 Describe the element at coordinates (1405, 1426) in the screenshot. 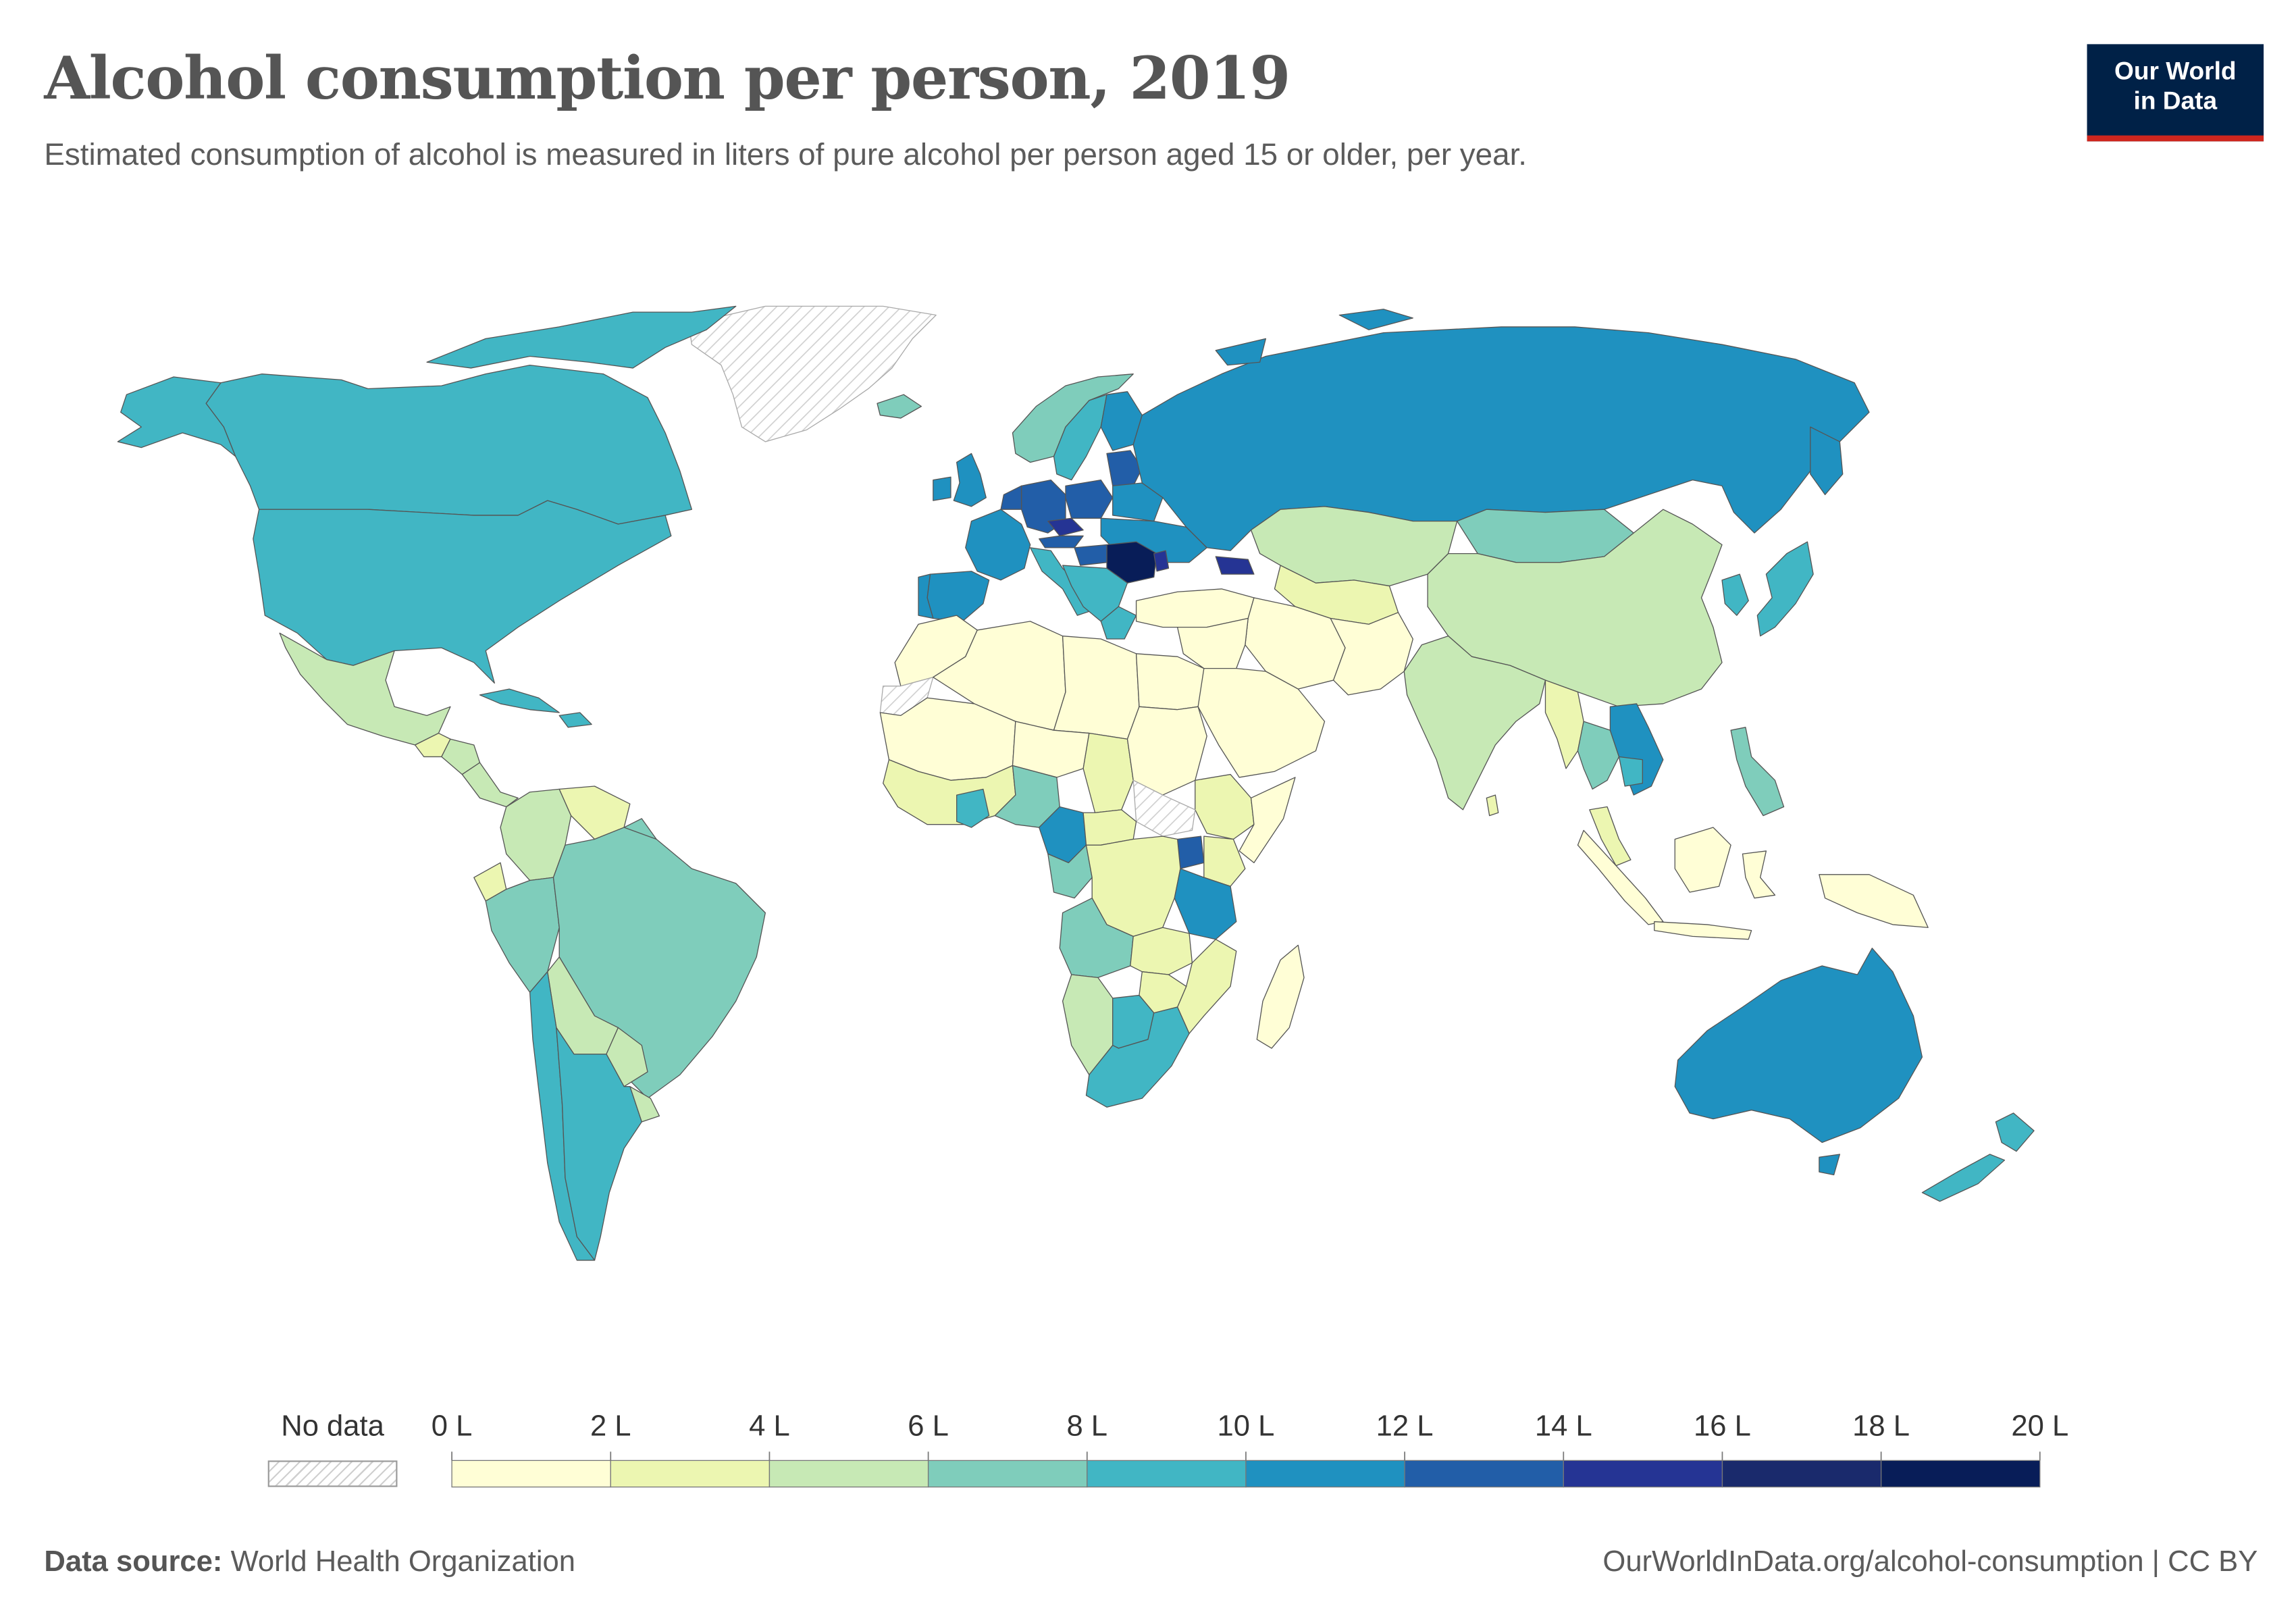

I see `legend-tick-label: 12 L` at that location.